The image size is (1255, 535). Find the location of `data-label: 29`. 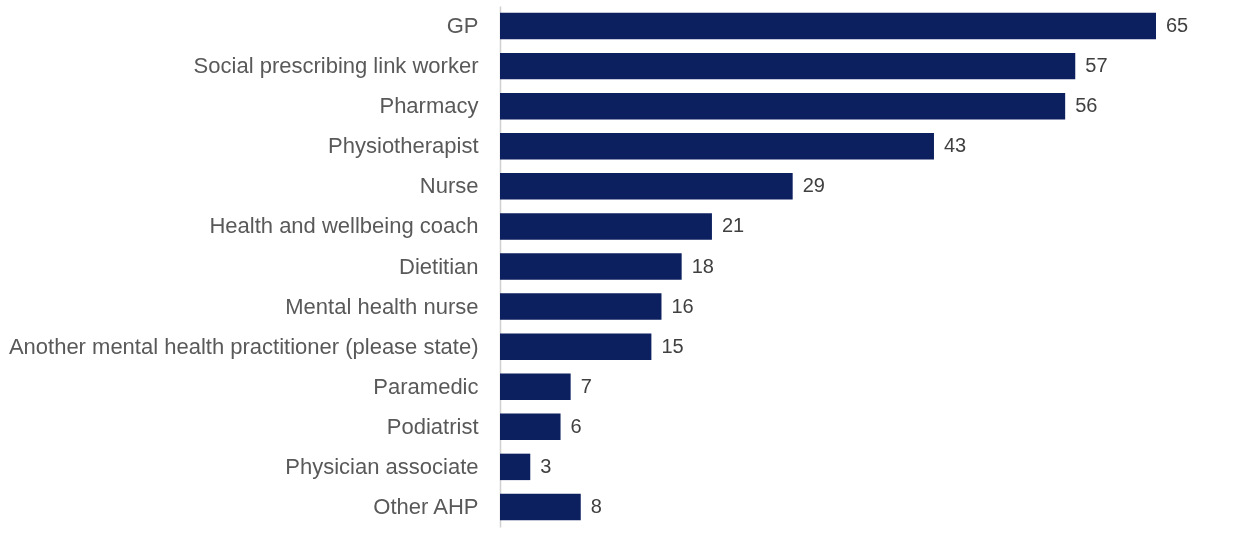

data-label: 29 is located at coordinates (813, 185).